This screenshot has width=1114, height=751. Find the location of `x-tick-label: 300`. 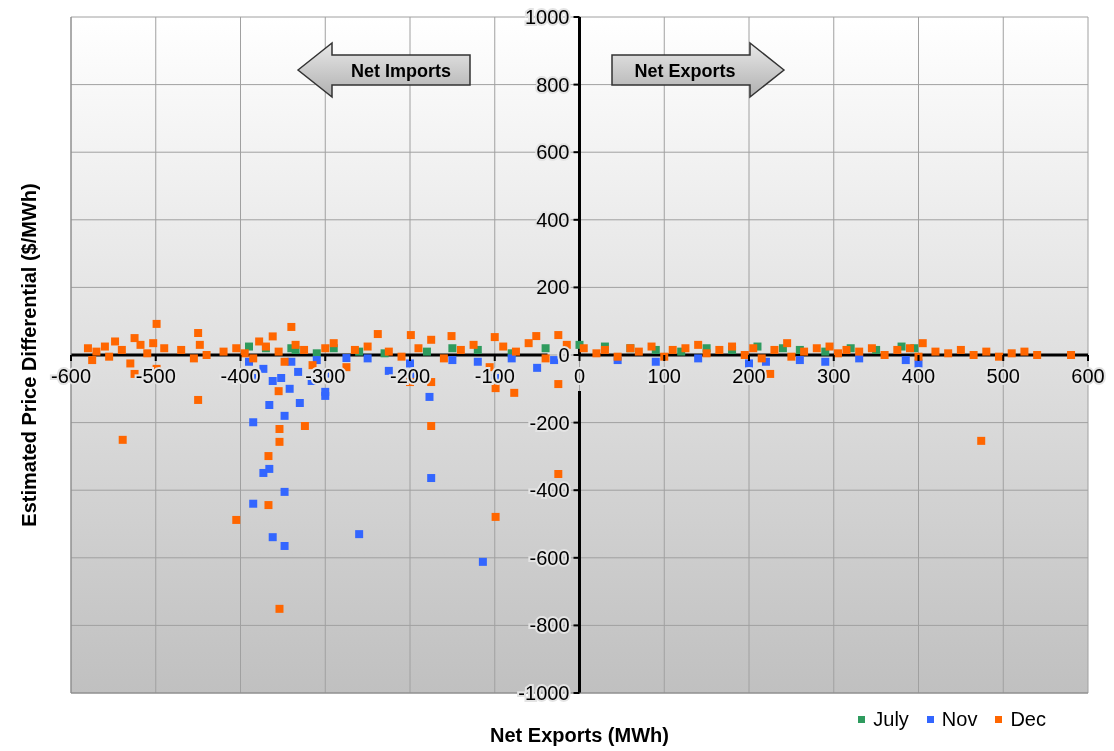

x-tick-label: 300 is located at coordinates (834, 376).